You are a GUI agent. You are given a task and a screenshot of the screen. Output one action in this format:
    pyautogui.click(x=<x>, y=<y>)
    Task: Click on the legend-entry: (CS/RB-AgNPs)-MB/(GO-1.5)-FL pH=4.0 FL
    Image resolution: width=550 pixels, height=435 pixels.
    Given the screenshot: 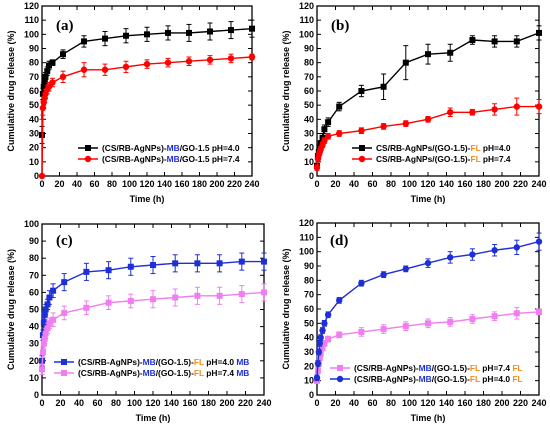 What is the action you would take?
    pyautogui.click(x=426, y=379)
    